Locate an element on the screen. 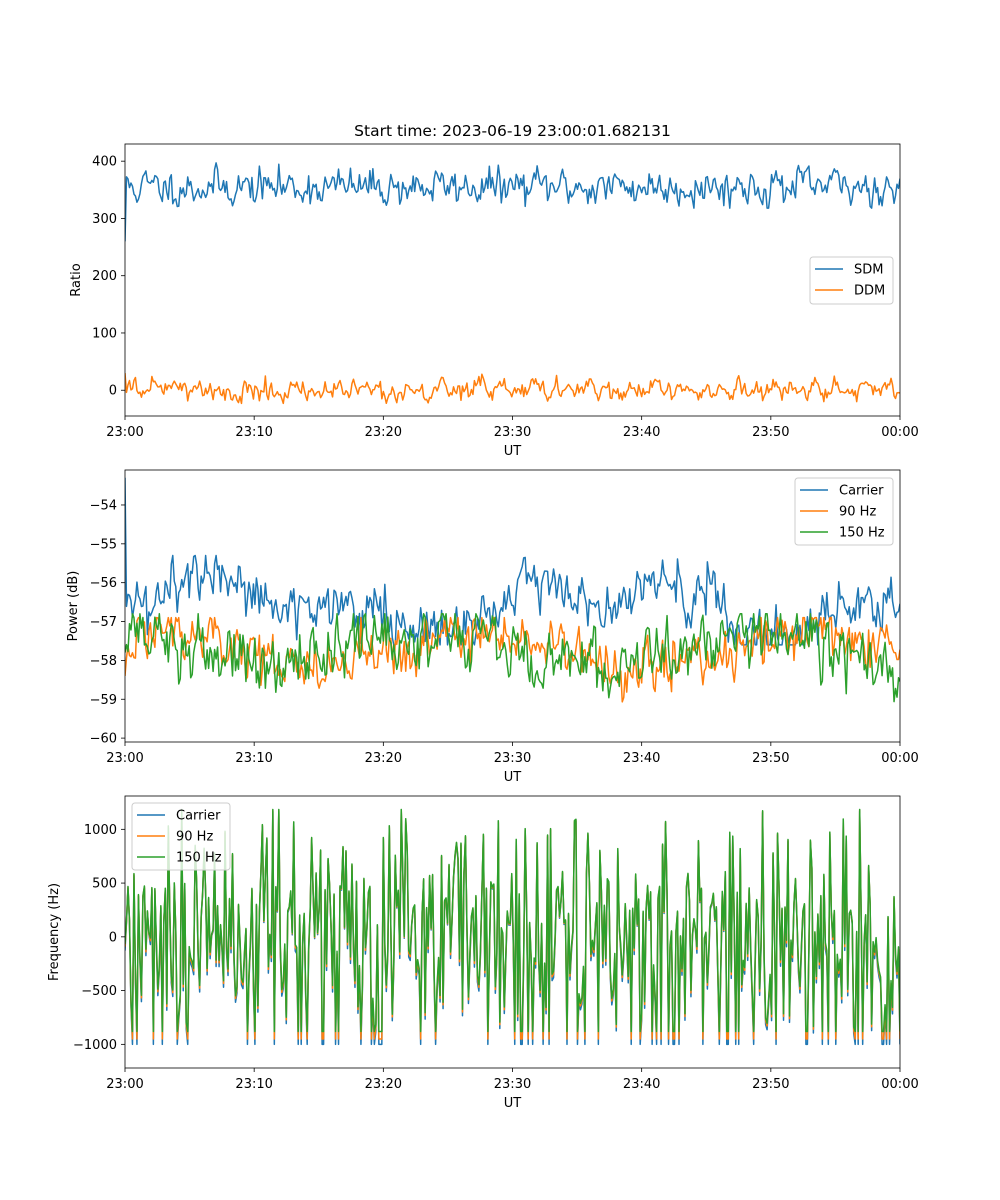 The width and height of the screenshot is (1000, 1200). y-tick-label: 400 is located at coordinates (104, 162).